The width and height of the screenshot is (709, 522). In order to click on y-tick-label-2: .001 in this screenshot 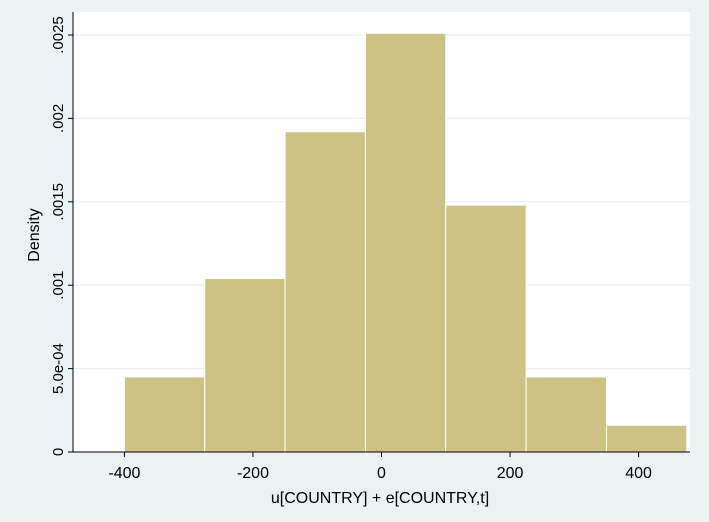, I will do `click(58, 285)`.